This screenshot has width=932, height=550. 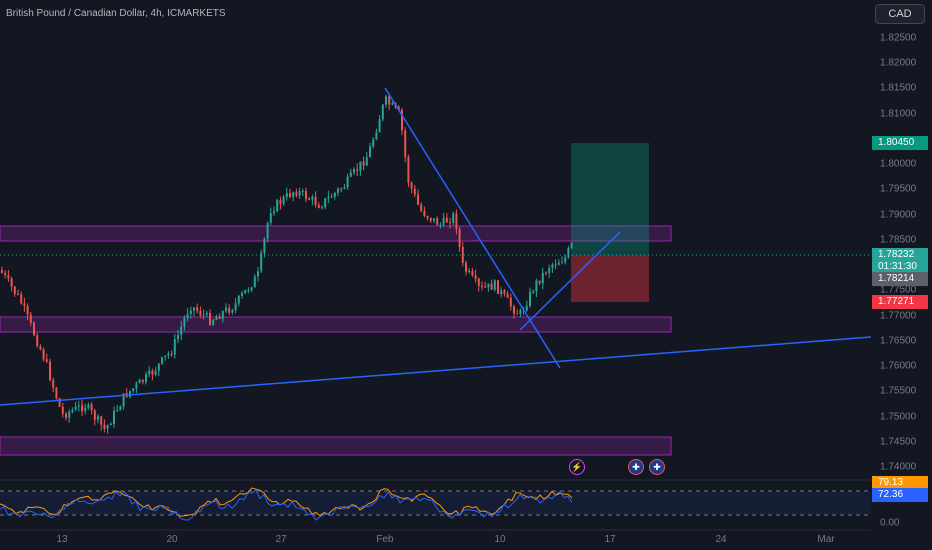 What do you see at coordinates (436, 371) in the screenshot?
I see `long-trendline` at bounding box center [436, 371].